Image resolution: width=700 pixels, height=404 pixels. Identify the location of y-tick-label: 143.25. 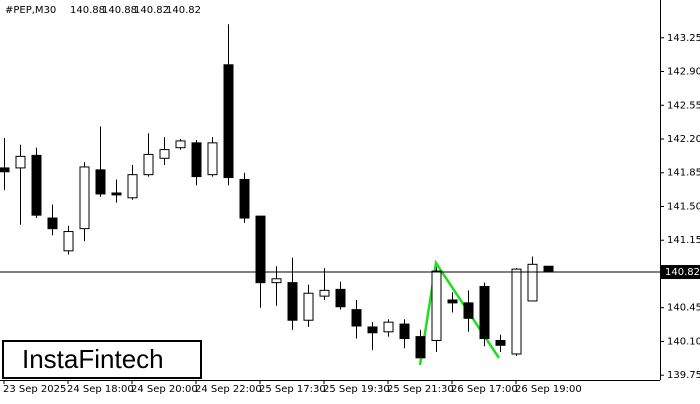
(683, 38).